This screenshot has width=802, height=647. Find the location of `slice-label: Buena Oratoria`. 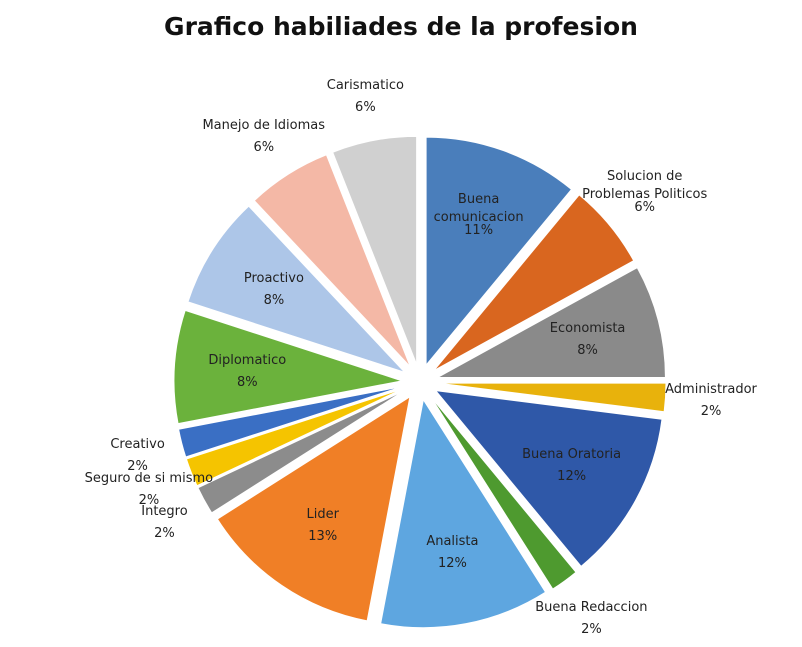

slice-label: Buena Oratoria is located at coordinates (572, 455).